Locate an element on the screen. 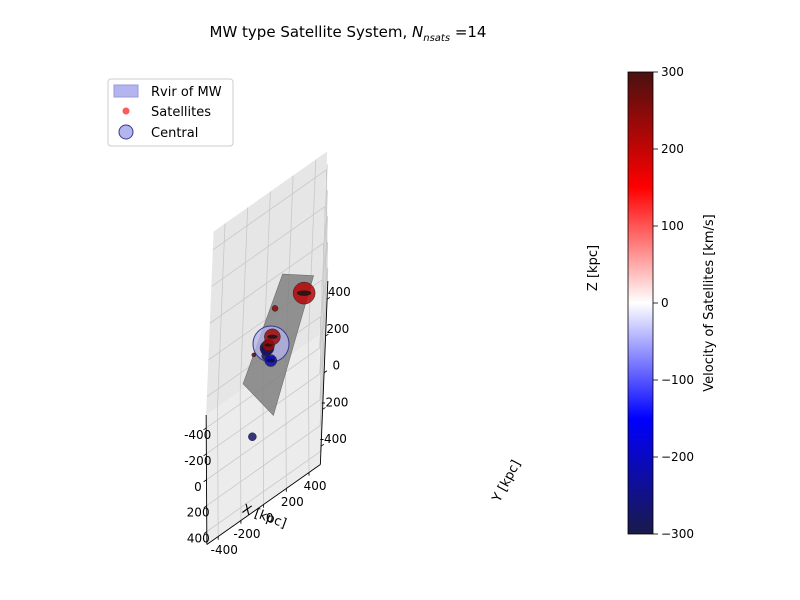 The image size is (800, 600). y-tick-label: -200 is located at coordinates (246, 534).